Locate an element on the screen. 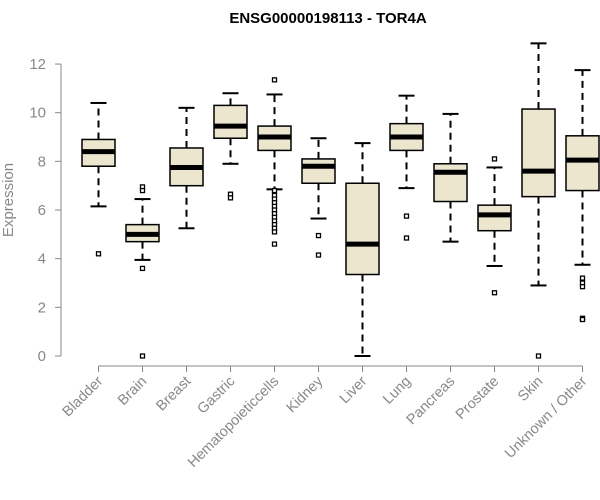 The image size is (600, 500). chart-title: ENSG00000198113 - TOR4A is located at coordinates (328, 18).